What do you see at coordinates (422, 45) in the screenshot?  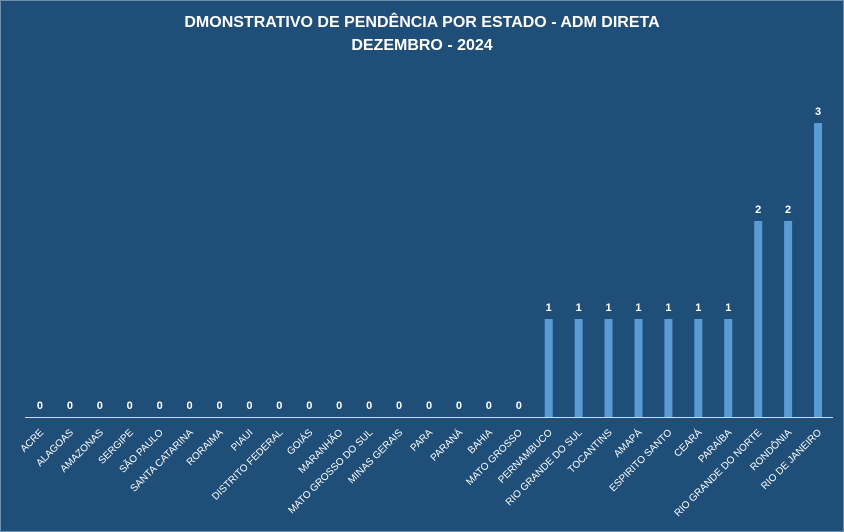 I see `chart-subtitle: DEZEMBRO - 2024` at bounding box center [422, 45].